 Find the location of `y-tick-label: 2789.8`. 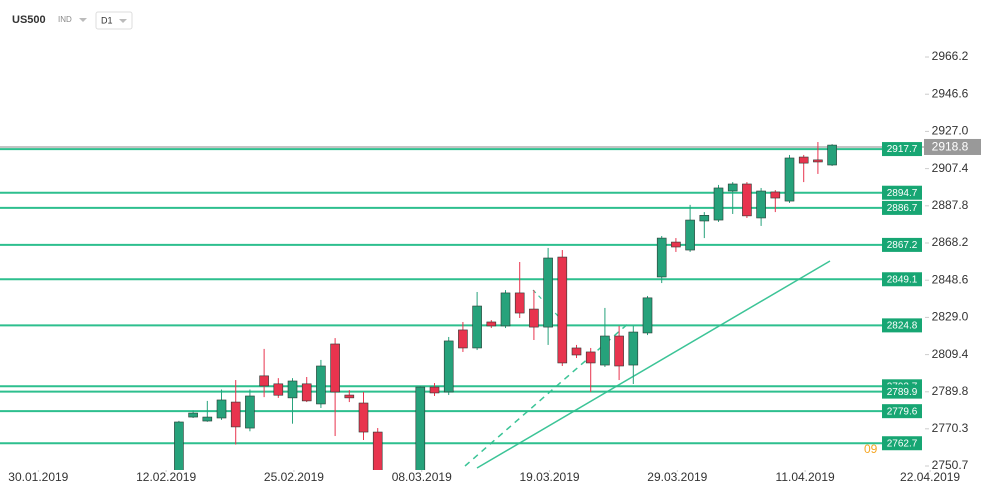

y-tick-label: 2789.8 is located at coordinates (950, 391).